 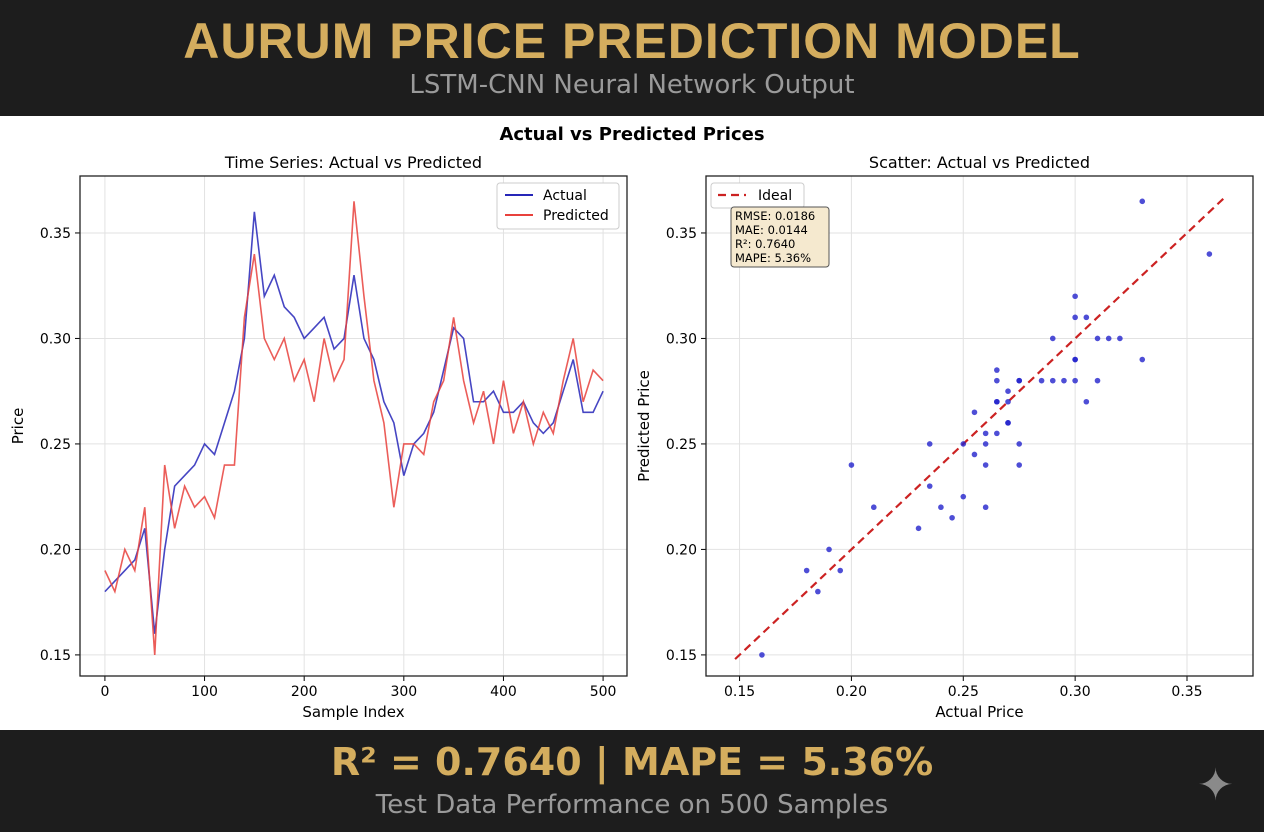 I want to click on stats-line: MAE: 0.0144, so click(x=771, y=230).